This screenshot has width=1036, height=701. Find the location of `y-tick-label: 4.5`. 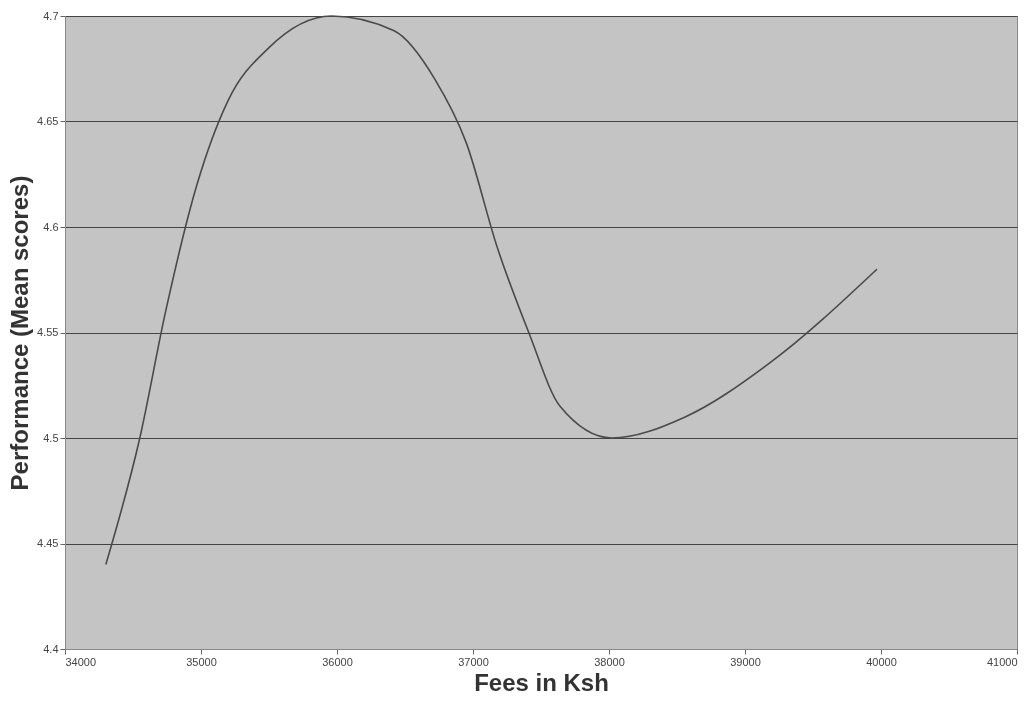

y-tick-label: 4.5 is located at coordinates (51, 437).